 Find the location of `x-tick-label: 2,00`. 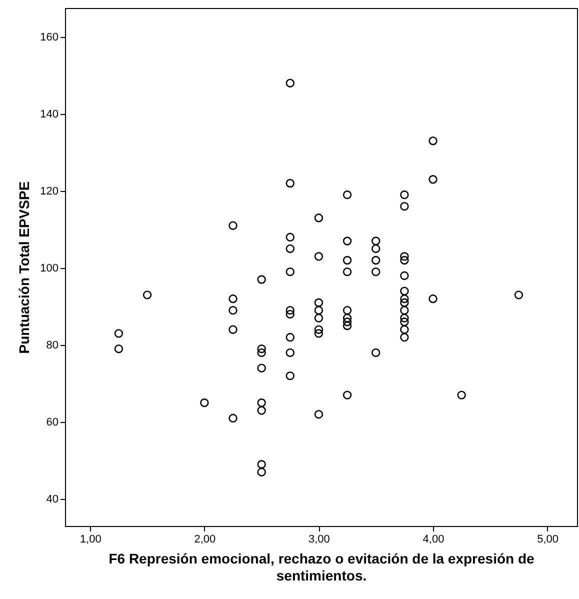

x-tick-label: 2,00 is located at coordinates (205, 540).